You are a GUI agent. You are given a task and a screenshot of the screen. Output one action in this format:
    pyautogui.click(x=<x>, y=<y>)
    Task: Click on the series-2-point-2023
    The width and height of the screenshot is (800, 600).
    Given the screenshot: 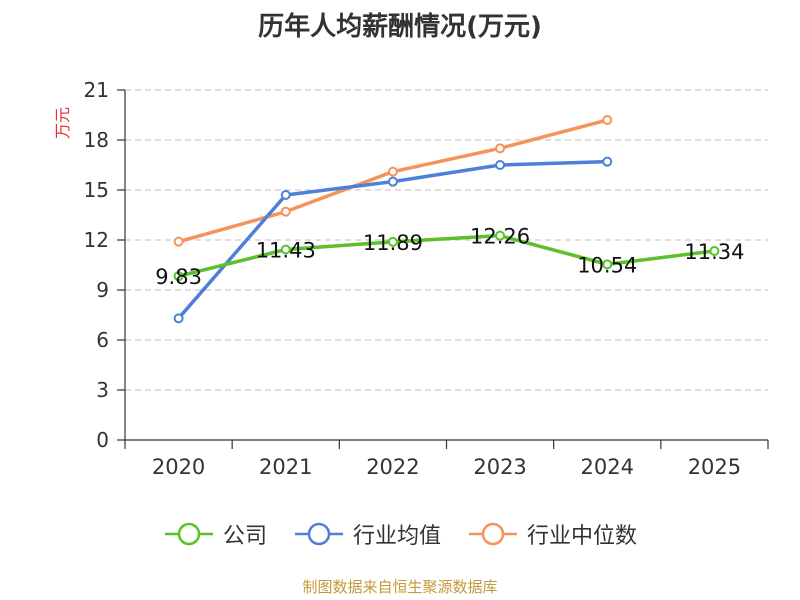 What is the action you would take?
    pyautogui.click(x=500, y=148)
    